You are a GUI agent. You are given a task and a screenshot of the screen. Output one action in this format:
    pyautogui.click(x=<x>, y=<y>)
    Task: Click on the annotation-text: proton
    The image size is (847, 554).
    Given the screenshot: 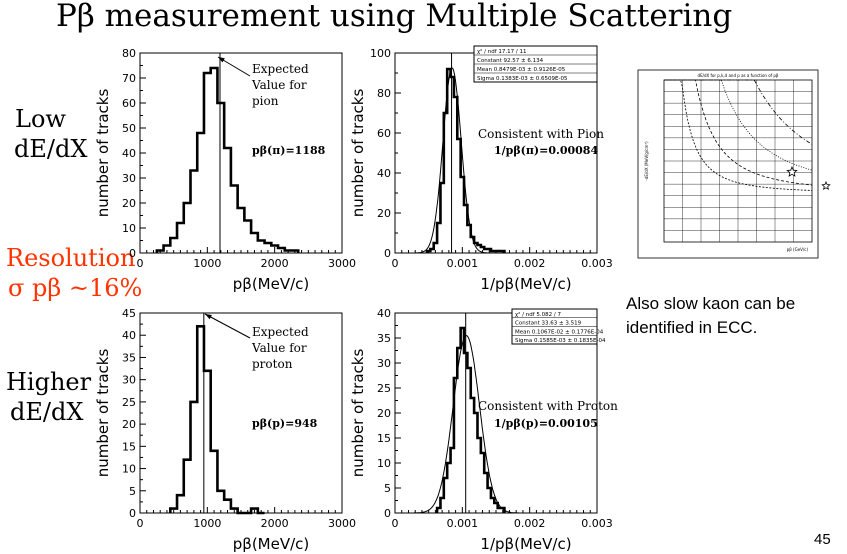 What is the action you would take?
    pyautogui.click(x=272, y=364)
    